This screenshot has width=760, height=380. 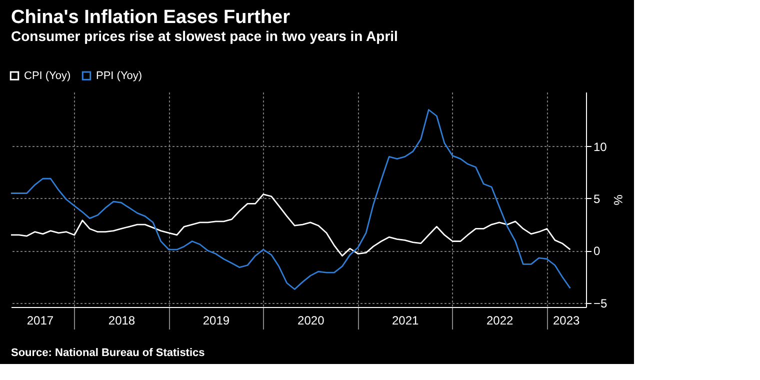 What do you see at coordinates (119, 76) in the screenshot?
I see `legend-label: PPI (Yoy)` at bounding box center [119, 76].